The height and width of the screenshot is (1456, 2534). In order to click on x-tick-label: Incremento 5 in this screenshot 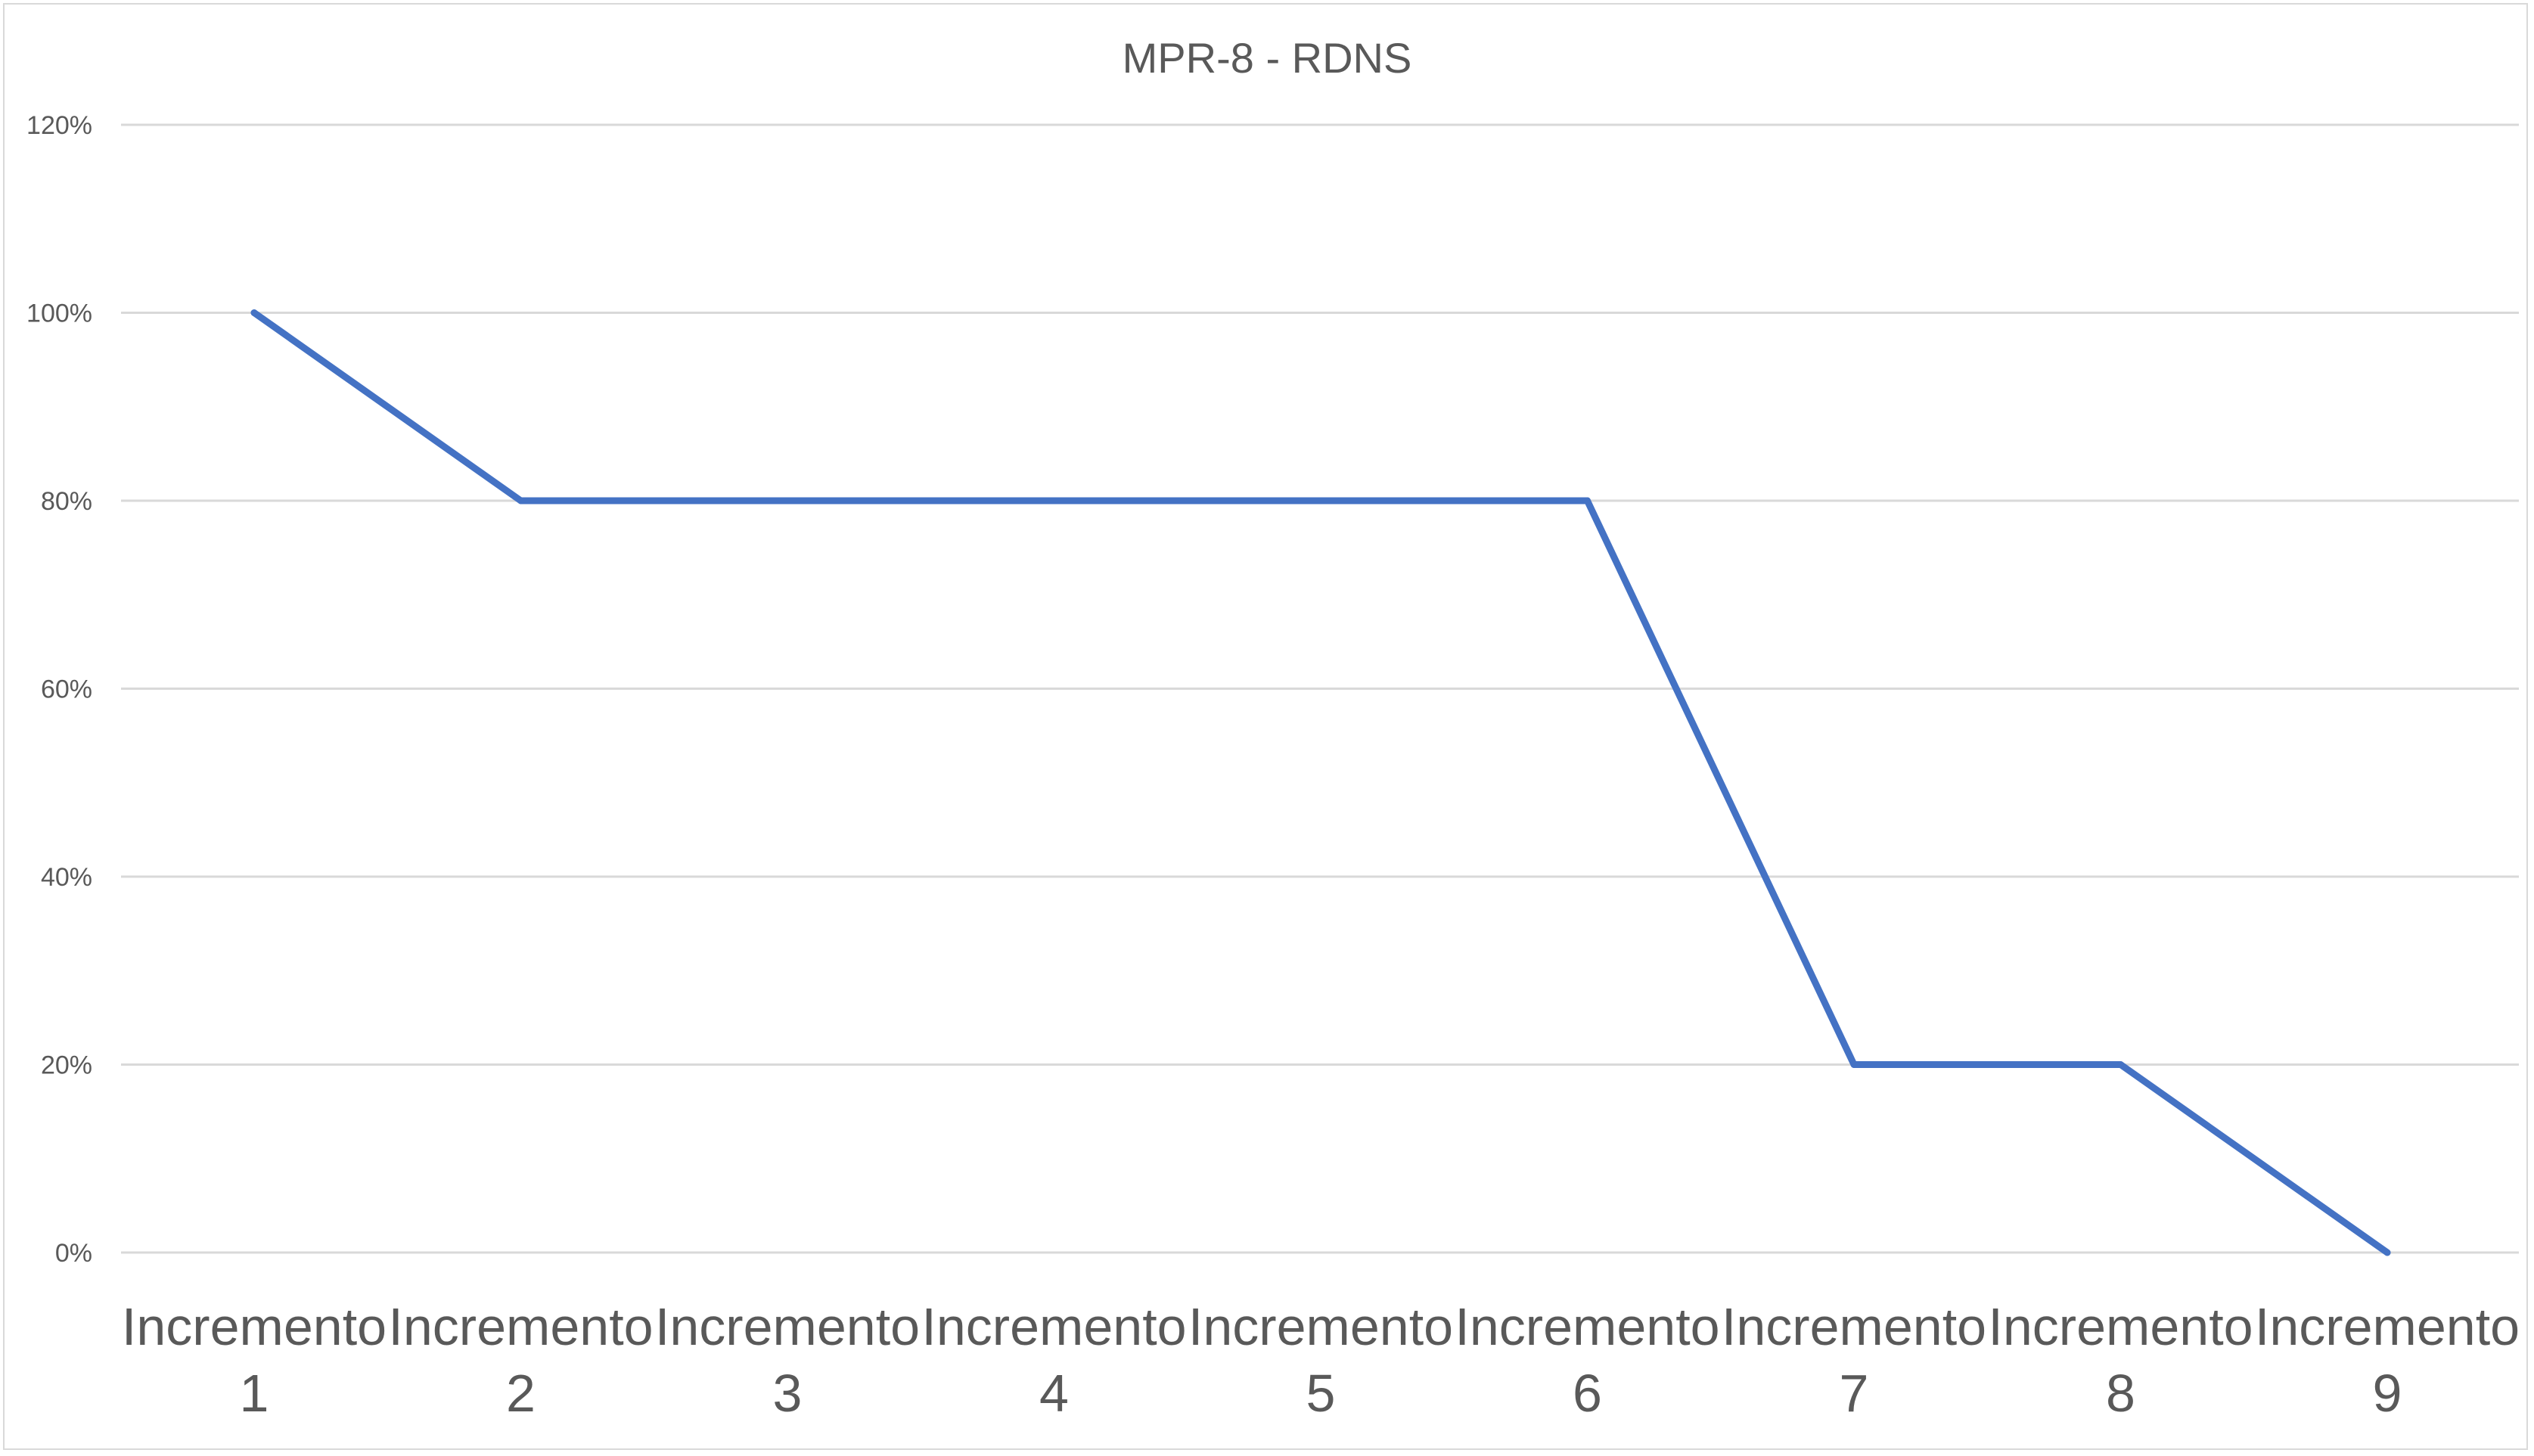, I will do `click(1320, 1360)`.